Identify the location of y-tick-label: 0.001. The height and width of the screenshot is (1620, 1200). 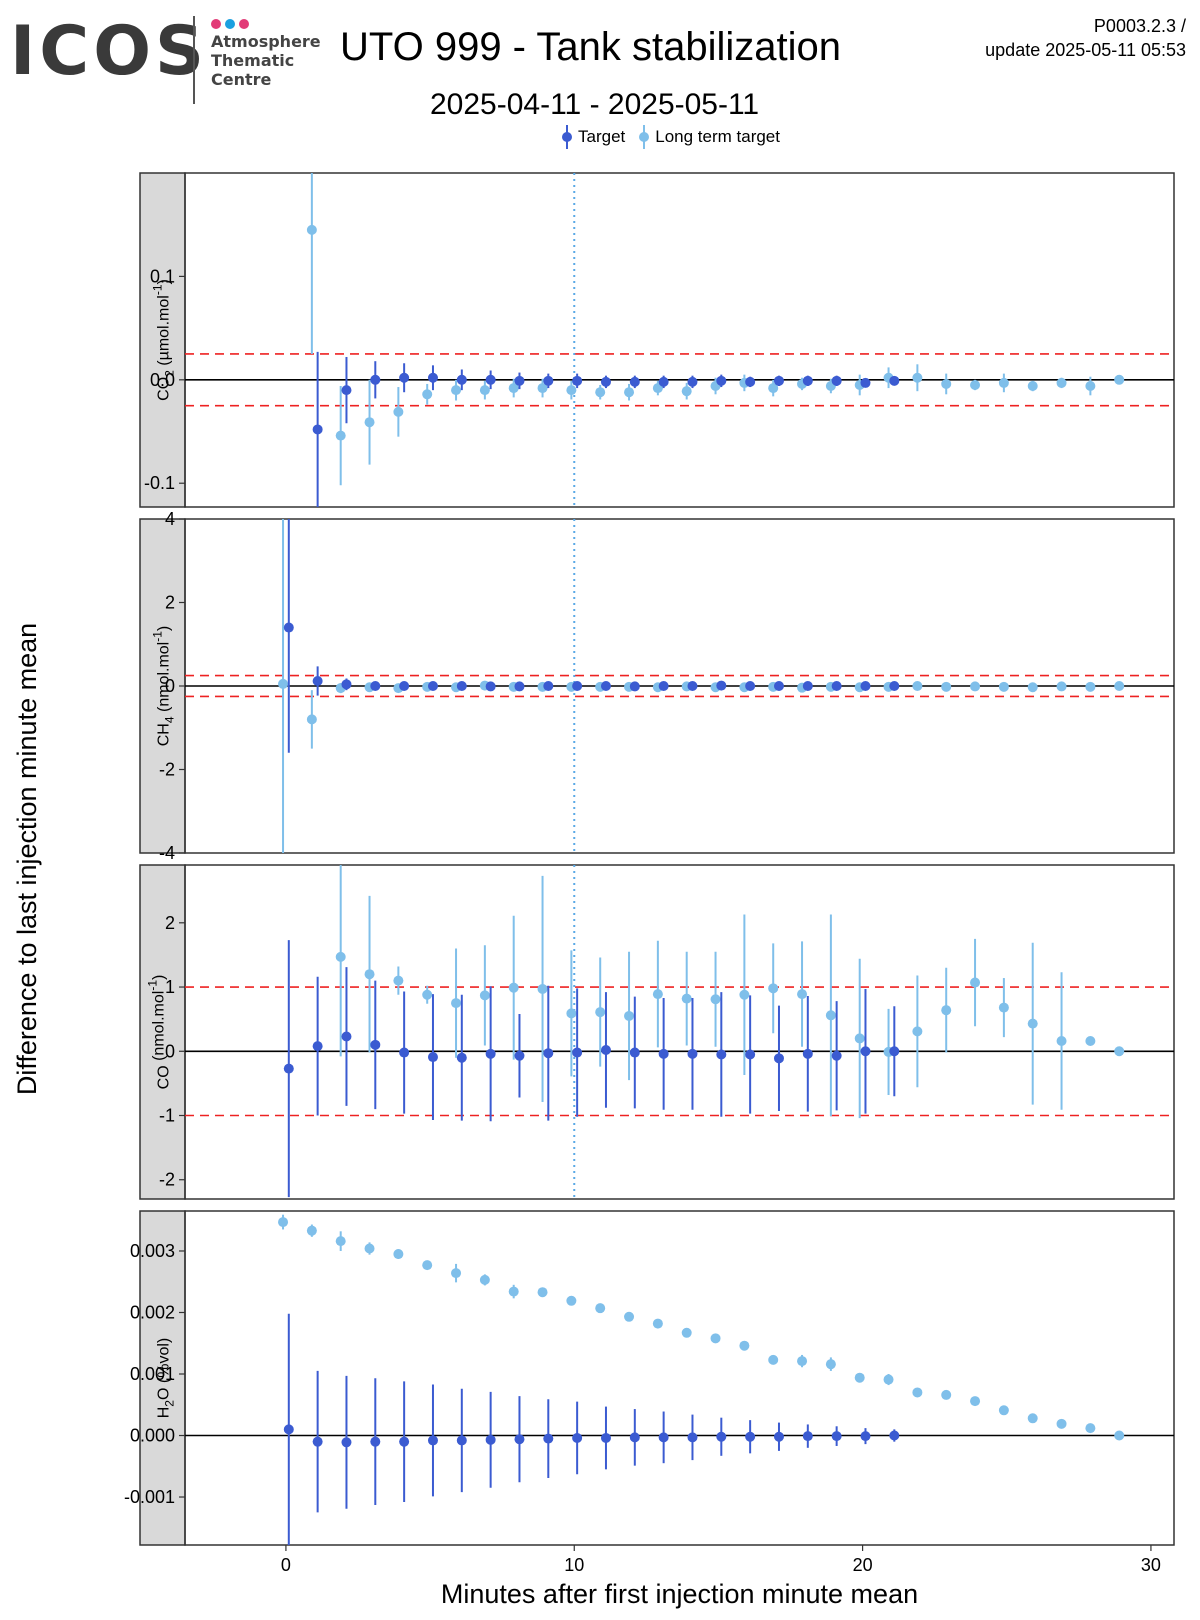
(152, 1374).